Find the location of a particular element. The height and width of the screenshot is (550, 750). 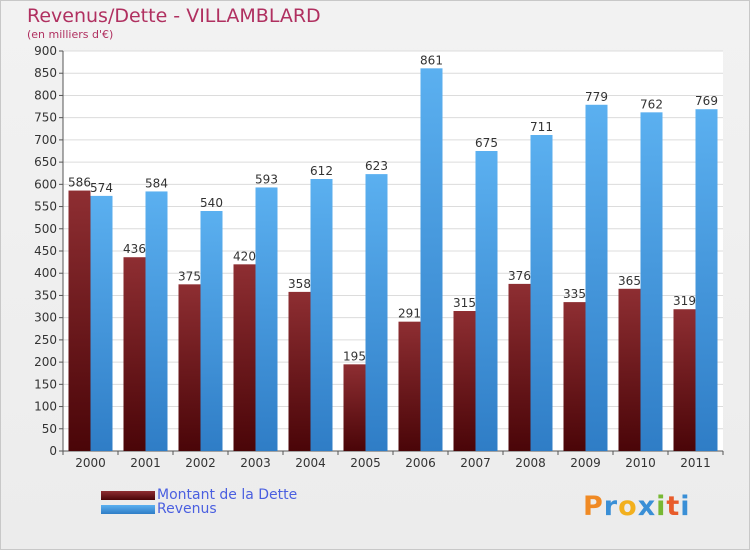

logo-letter: x is located at coordinates (647, 506).